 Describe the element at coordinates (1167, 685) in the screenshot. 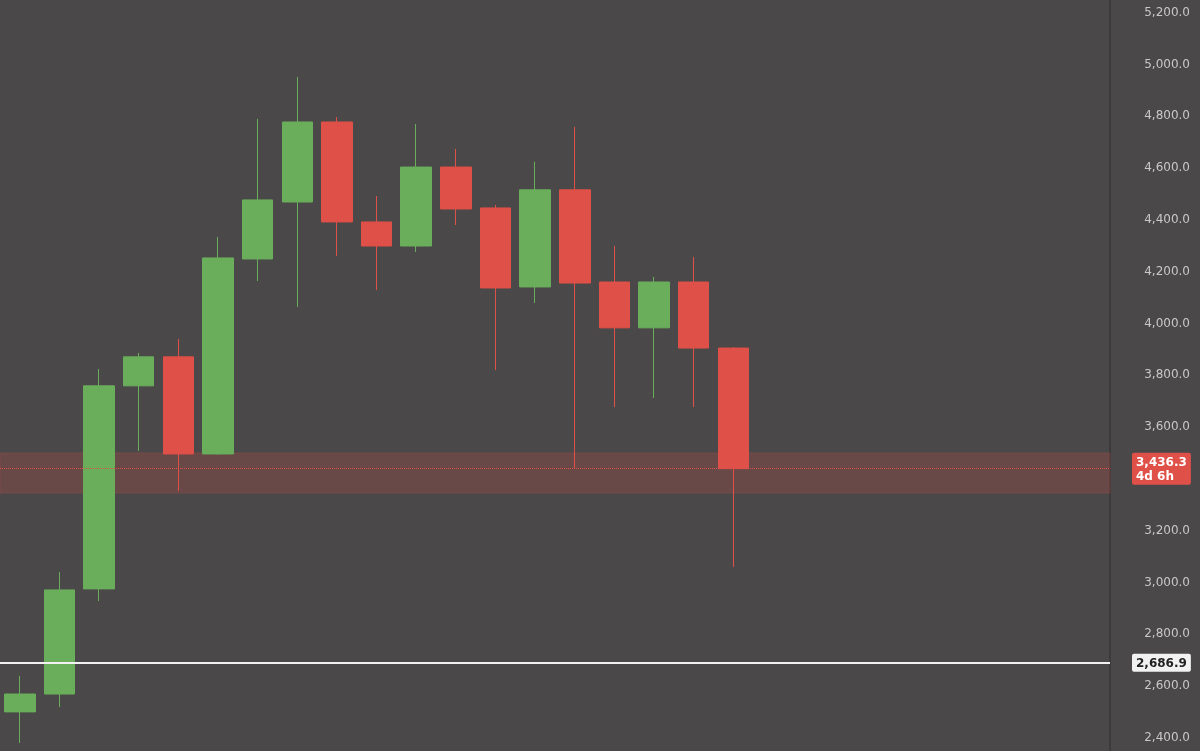

I see `y-tick-label: 2,600.0` at that location.